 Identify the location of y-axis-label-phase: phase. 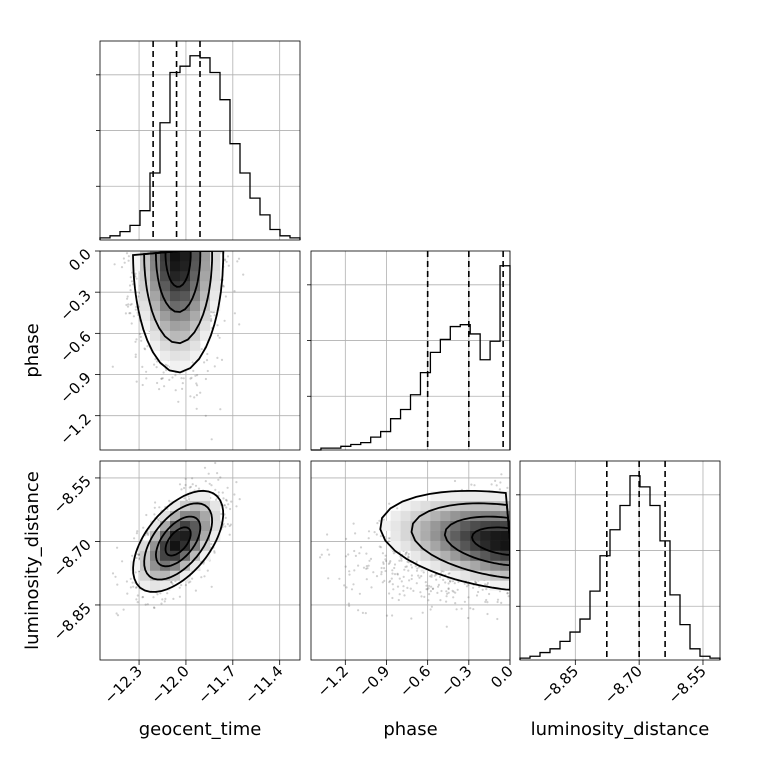
(32, 350).